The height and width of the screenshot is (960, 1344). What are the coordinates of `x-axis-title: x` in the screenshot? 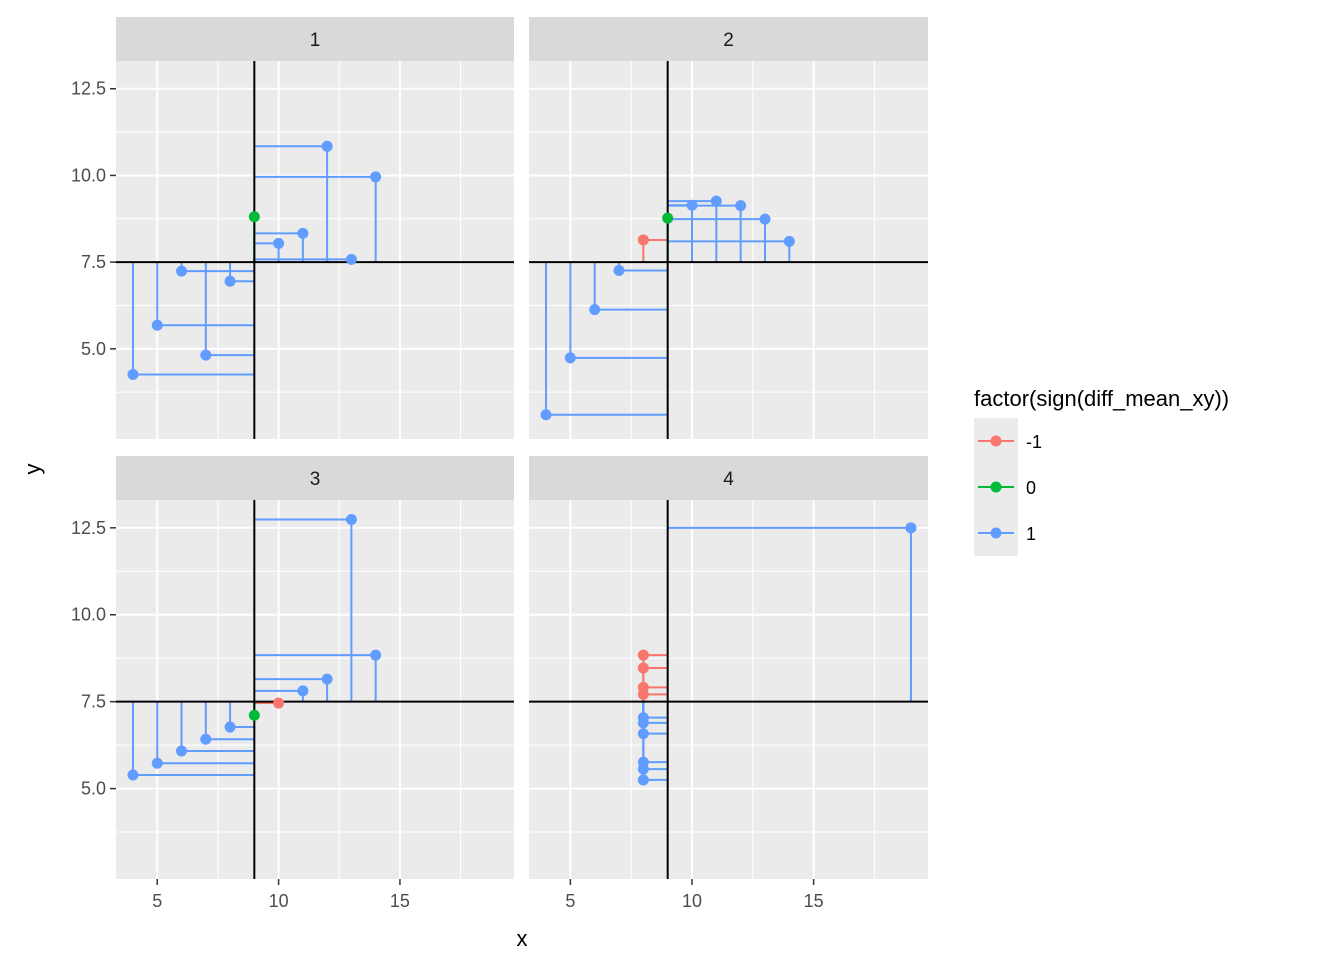 It's located at (522, 938).